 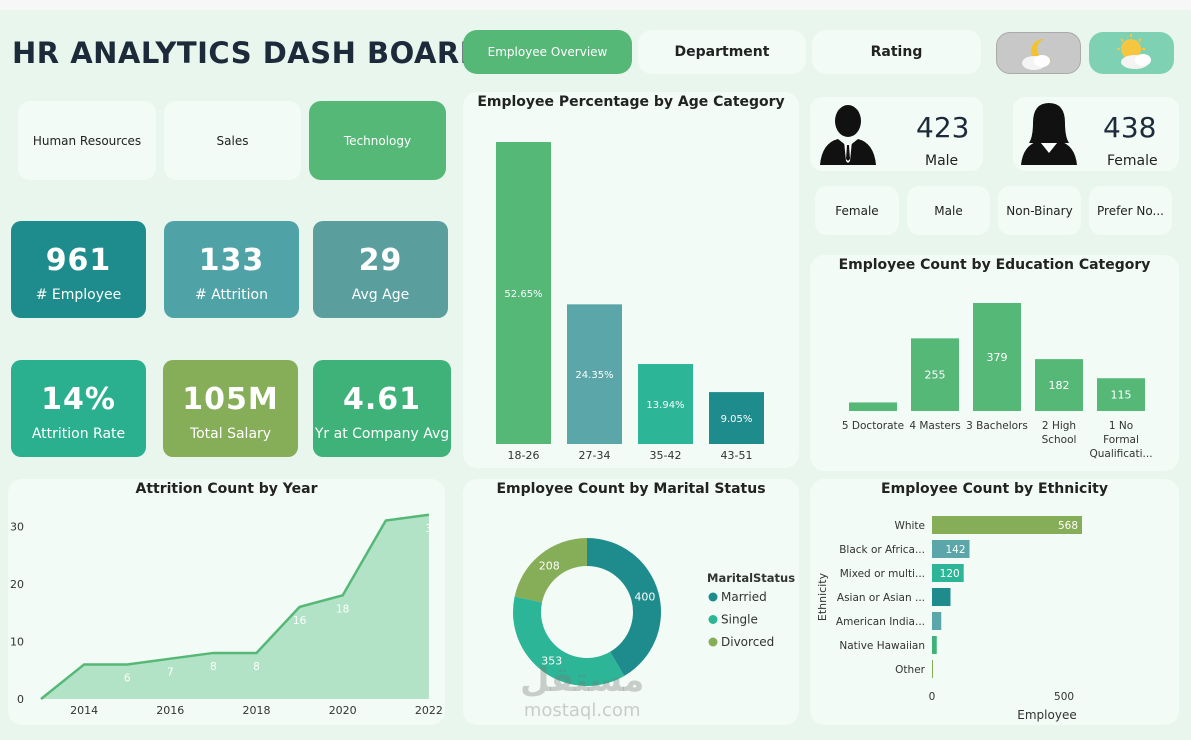 What do you see at coordinates (751, 578) in the screenshot?
I see `marital-legend-title: MaritalStatus` at bounding box center [751, 578].